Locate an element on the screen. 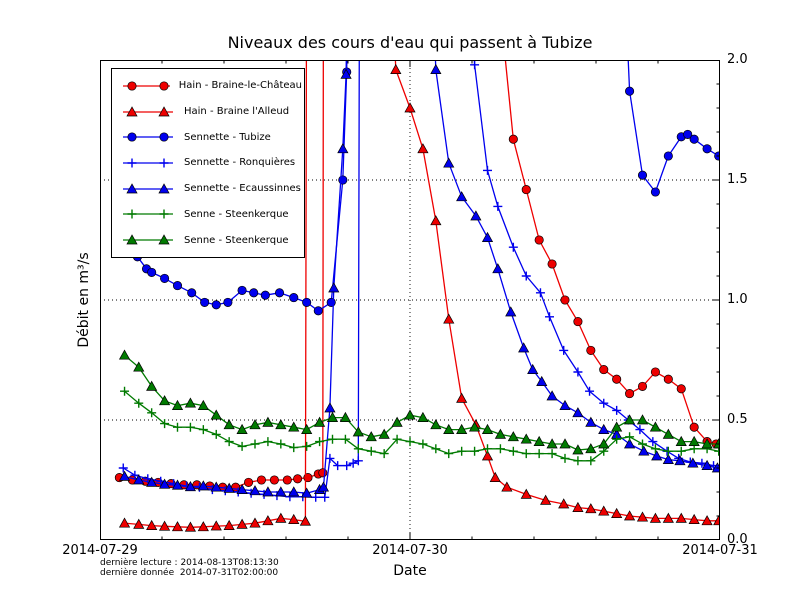  x-tick-label-2014-07-29: 2014-07-29 is located at coordinates (100, 550).